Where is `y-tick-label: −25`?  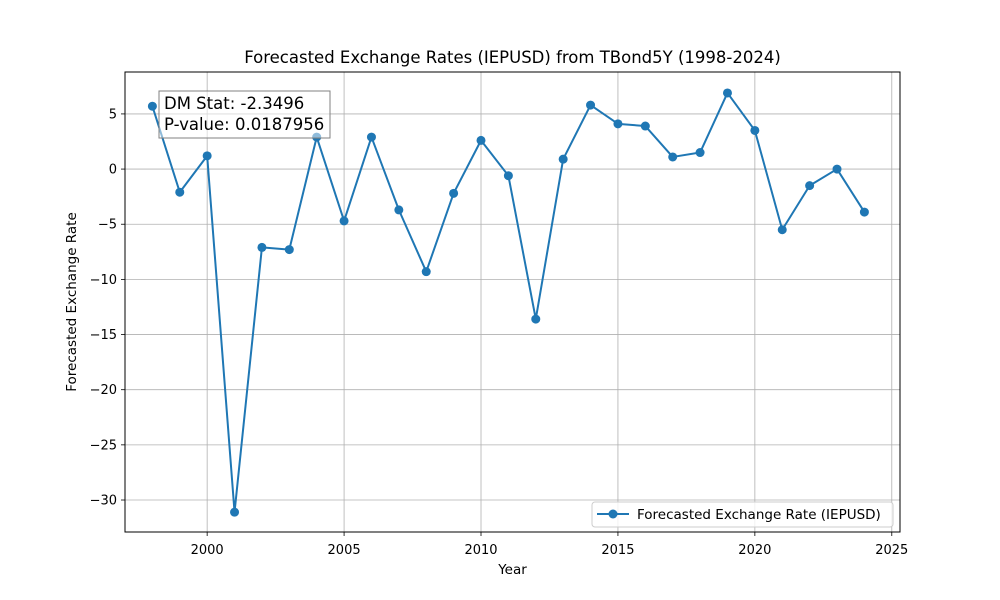
y-tick-label: −25 is located at coordinates (103, 445).